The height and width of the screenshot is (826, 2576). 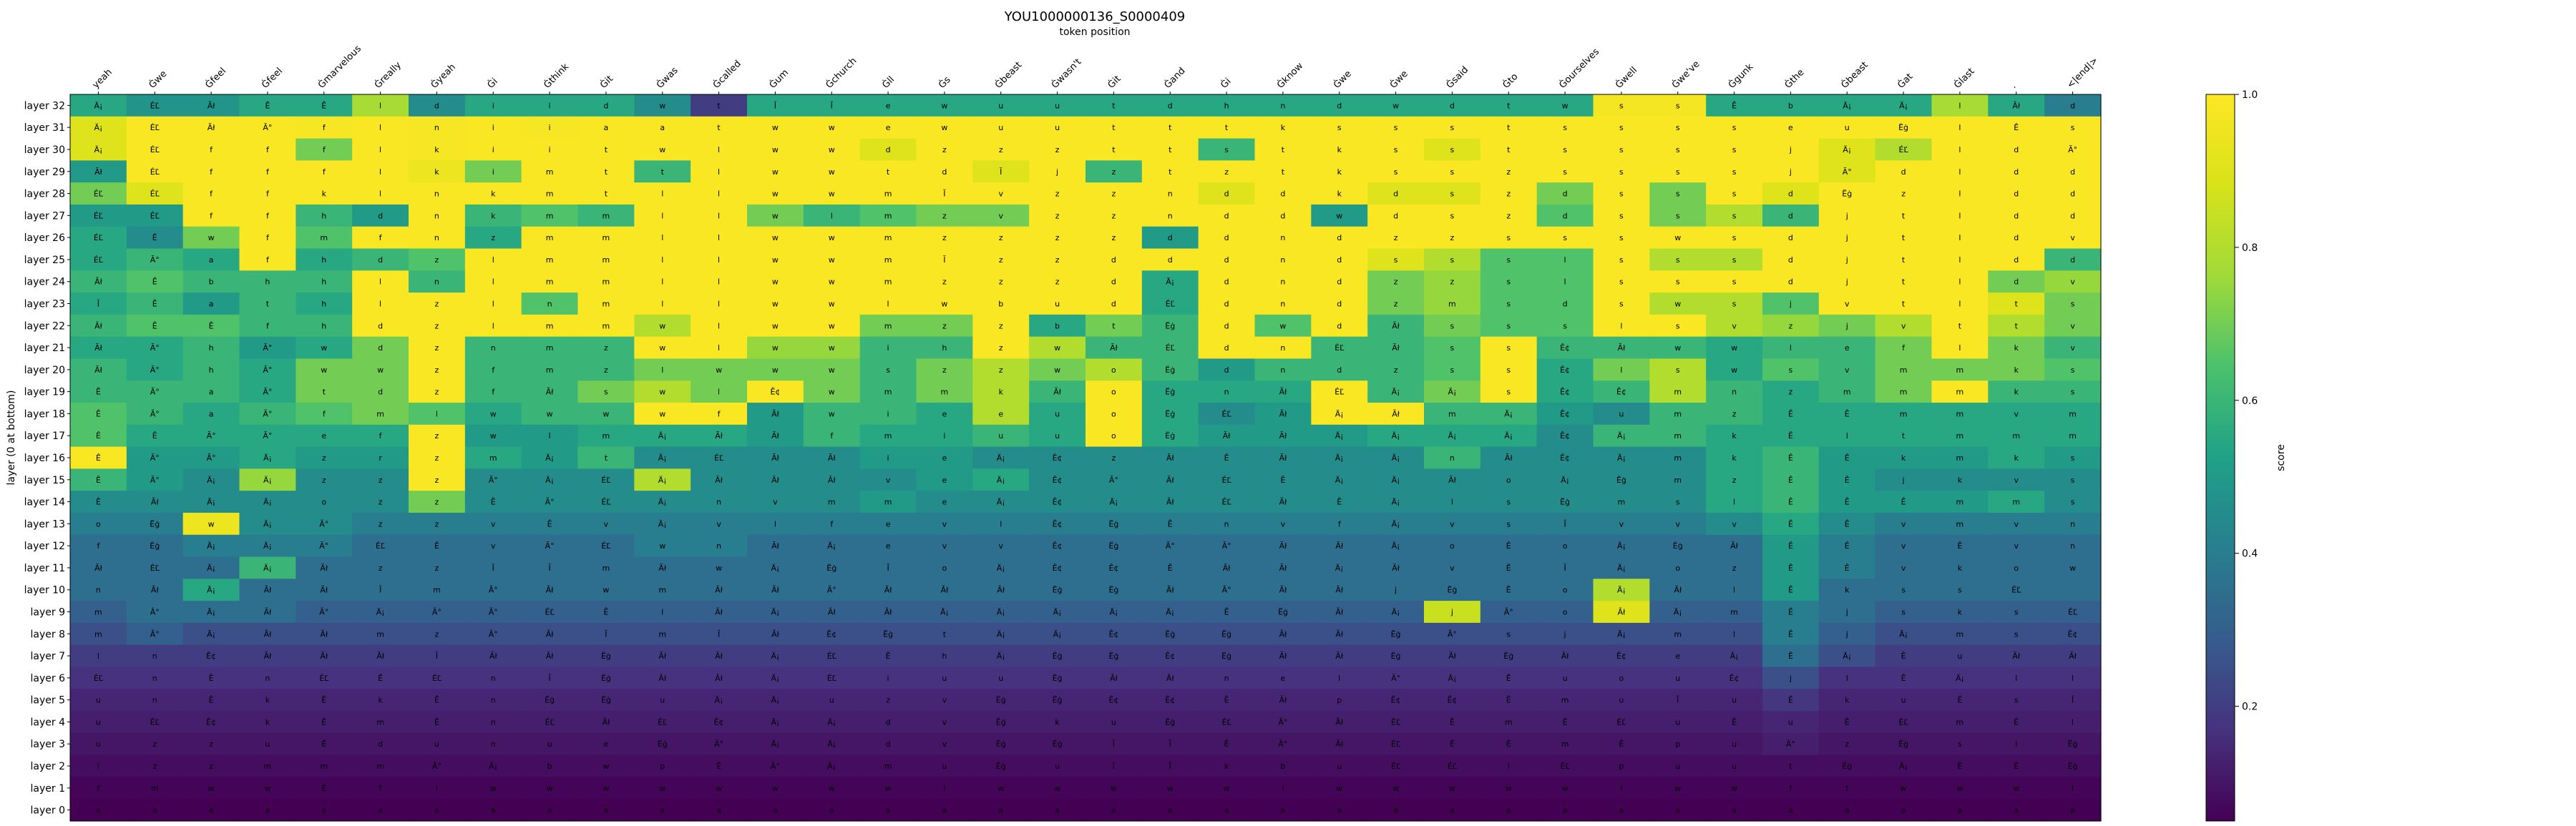 I want to click on cell-label: Ëġ, so click(x=1058, y=590).